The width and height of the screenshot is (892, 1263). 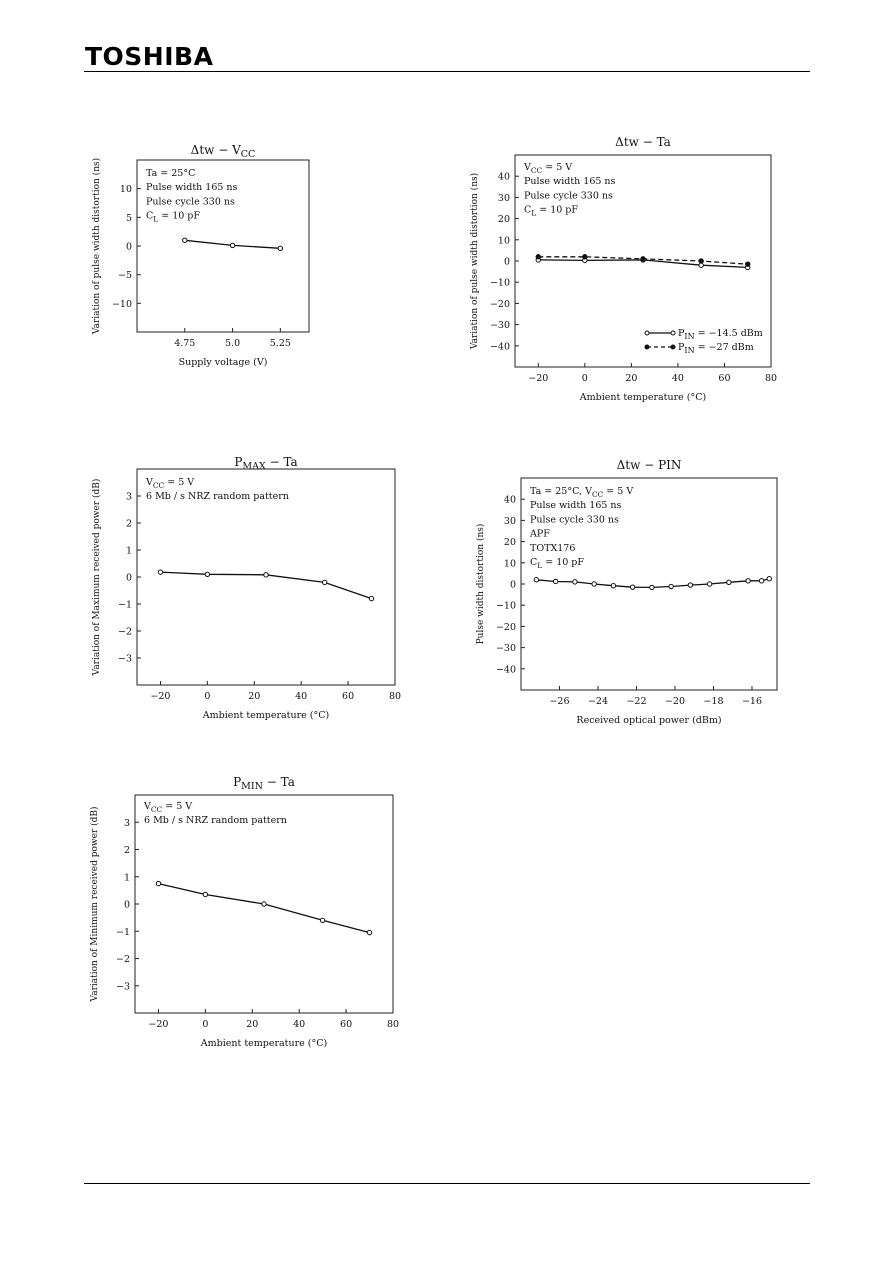 I want to click on note-text: APF, so click(x=539, y=534).